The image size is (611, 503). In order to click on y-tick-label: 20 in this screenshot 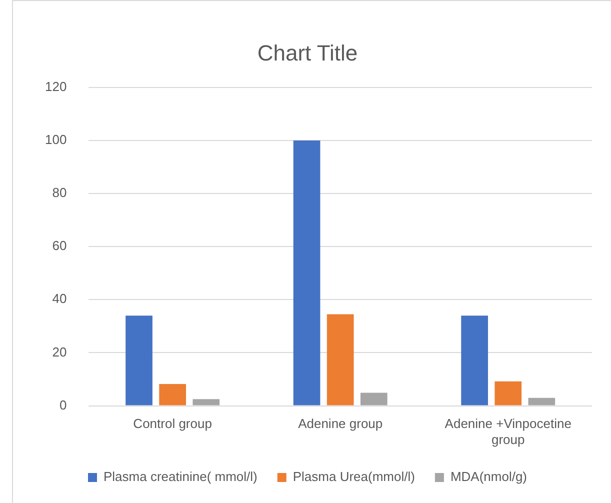, I will do `click(59, 352)`.